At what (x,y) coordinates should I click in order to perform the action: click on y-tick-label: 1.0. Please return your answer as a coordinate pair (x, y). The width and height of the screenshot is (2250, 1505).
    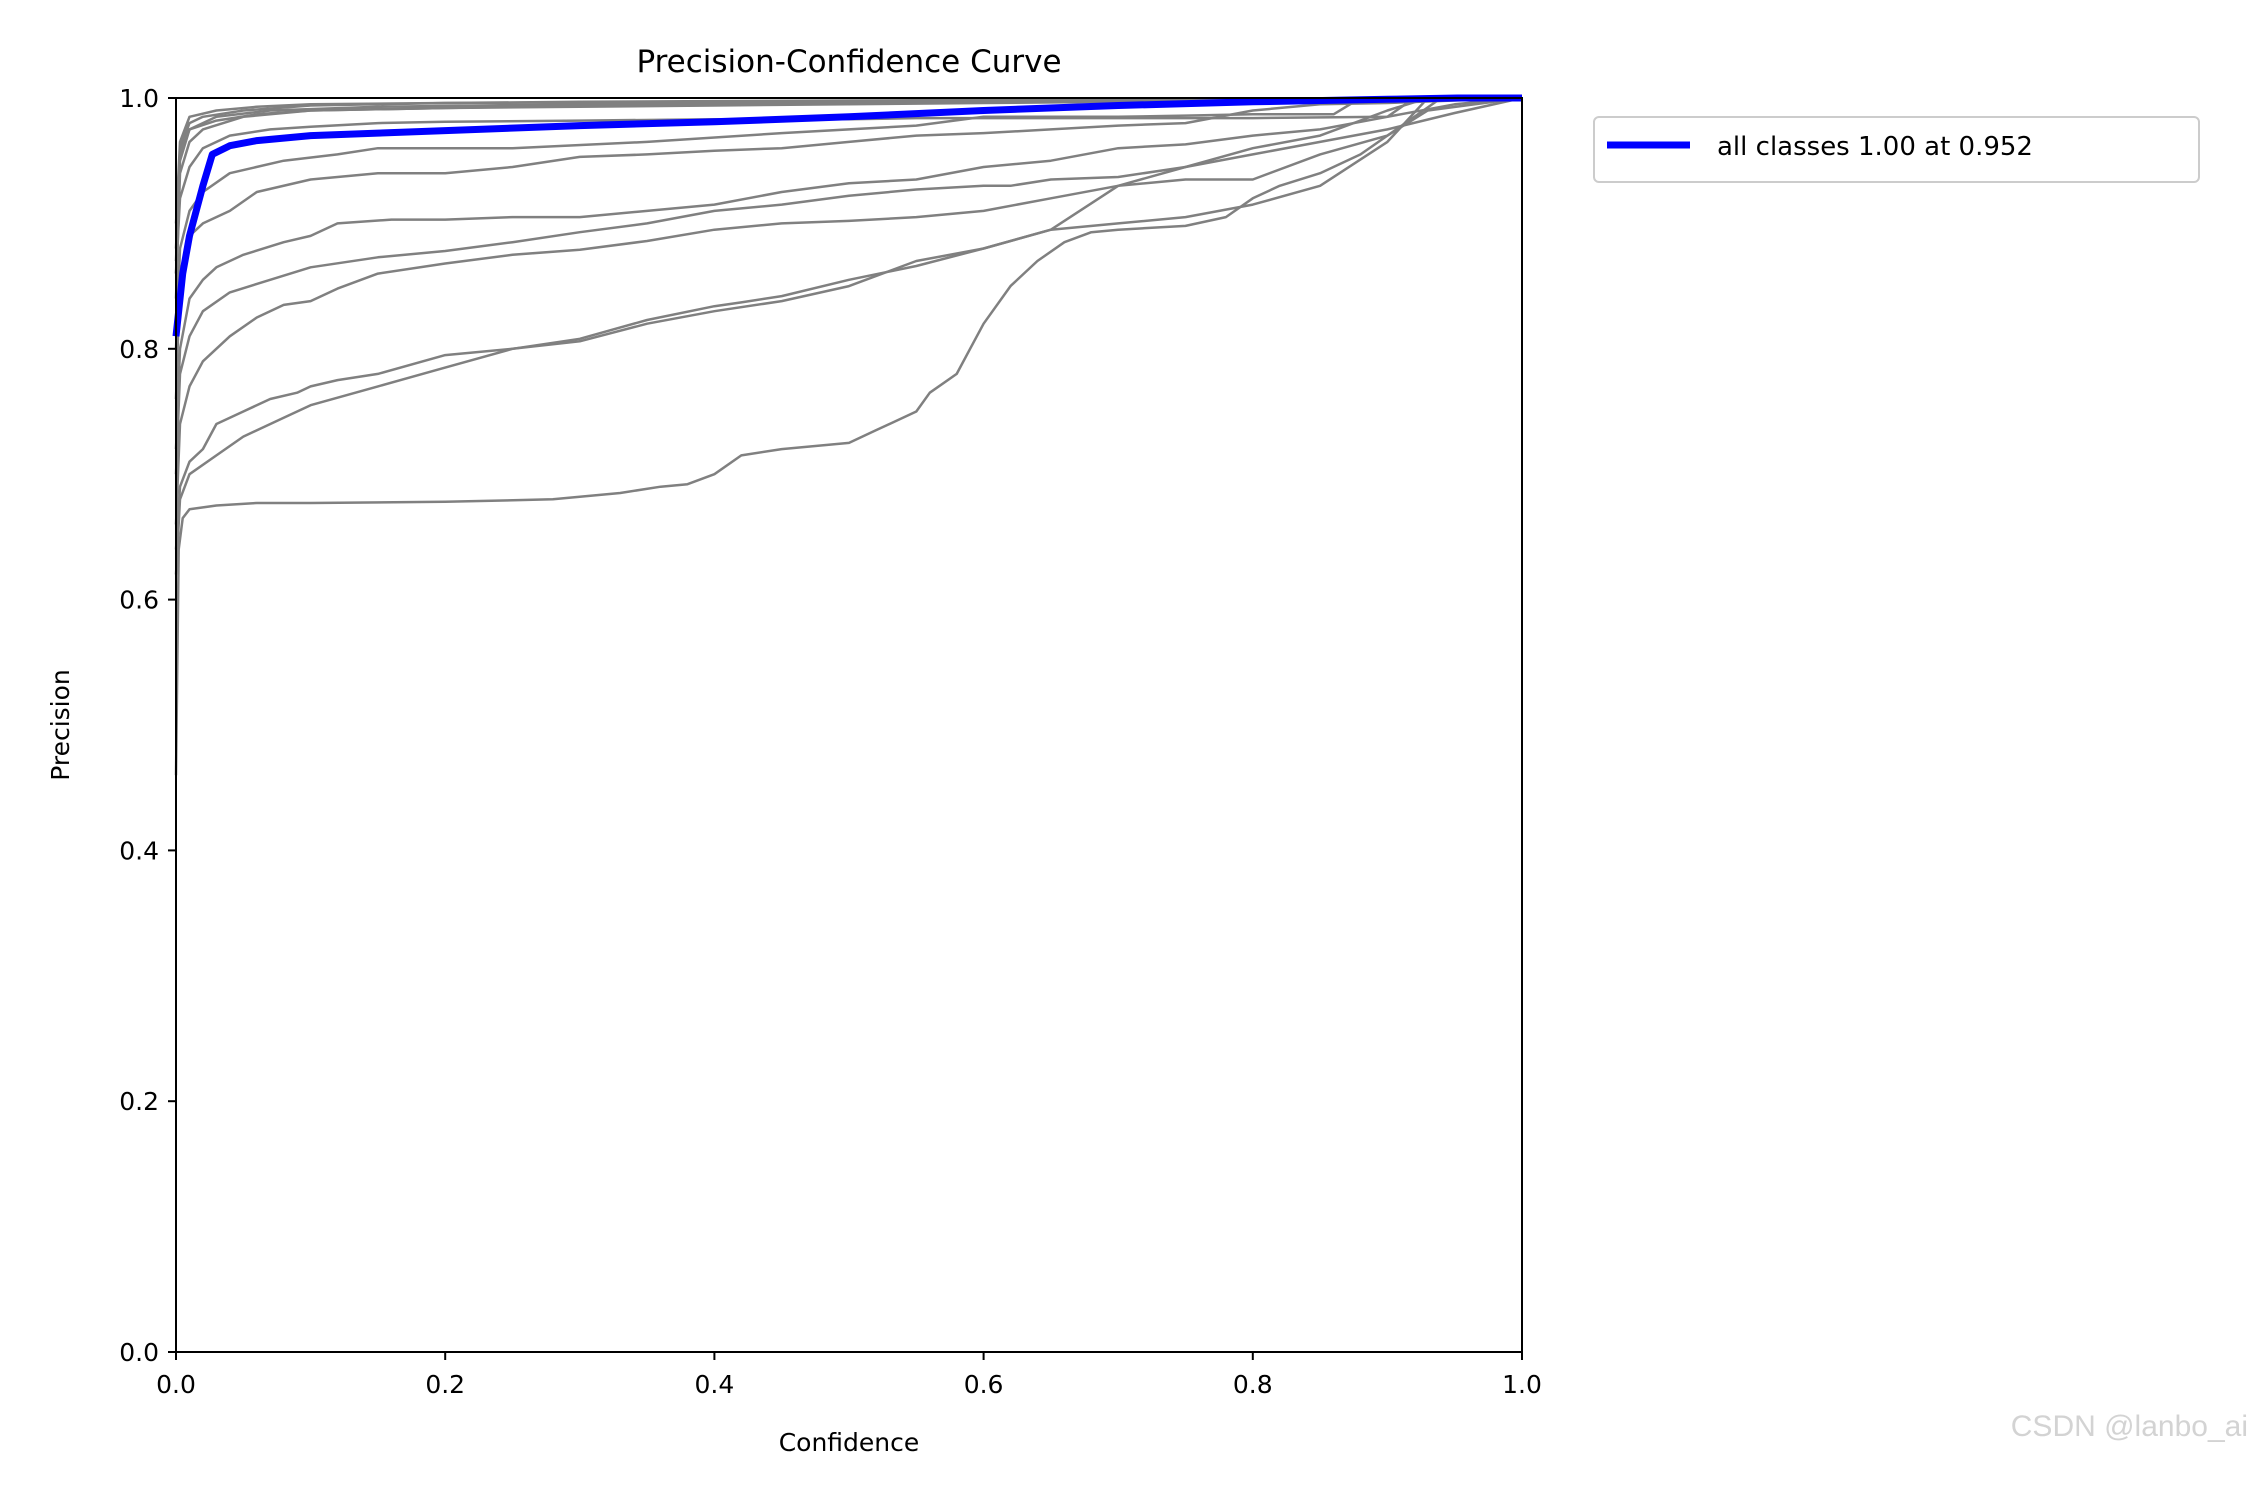
    Looking at the image, I should click on (139, 98).